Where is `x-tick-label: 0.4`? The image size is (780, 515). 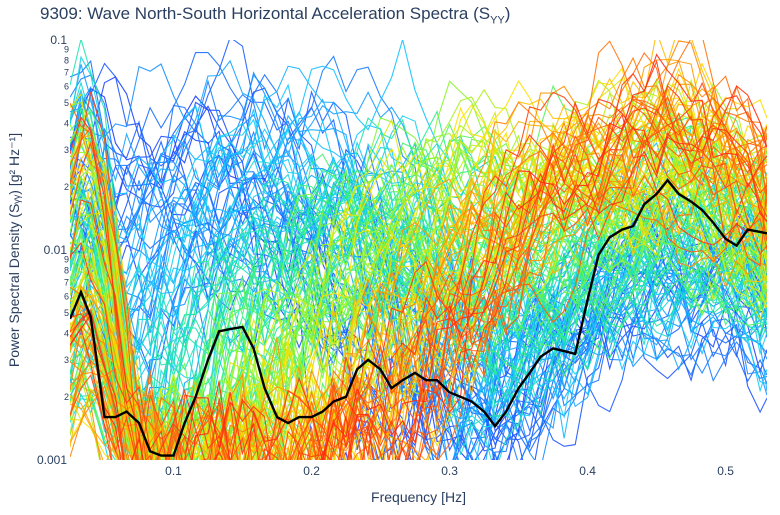
x-tick-label: 0.4 is located at coordinates (587, 471).